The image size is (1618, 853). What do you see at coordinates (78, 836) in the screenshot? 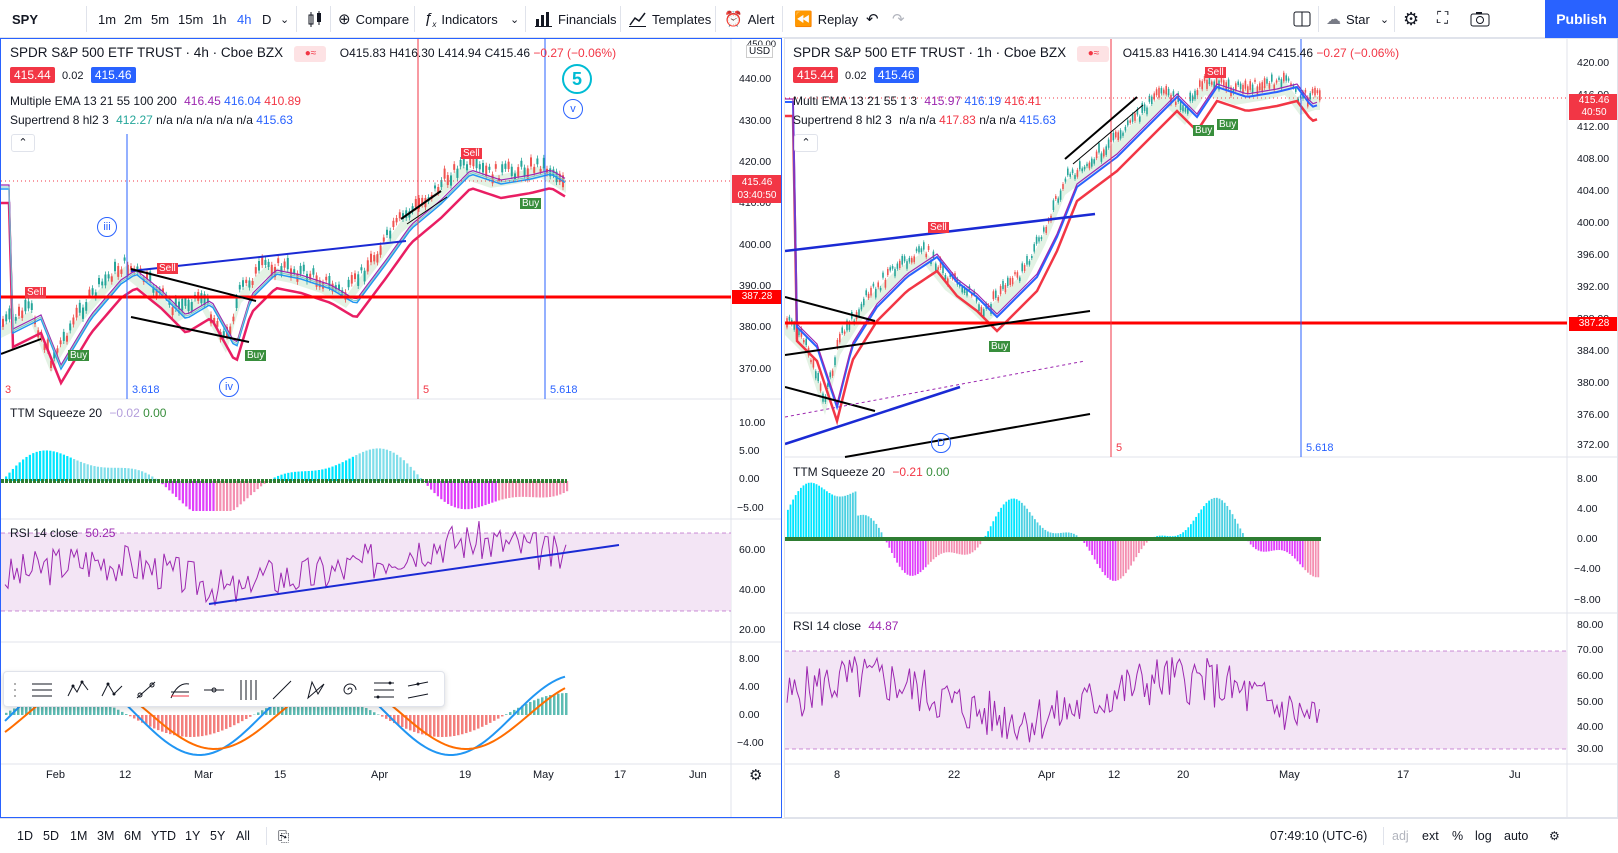
I see `range-1m: 1M` at bounding box center [78, 836].